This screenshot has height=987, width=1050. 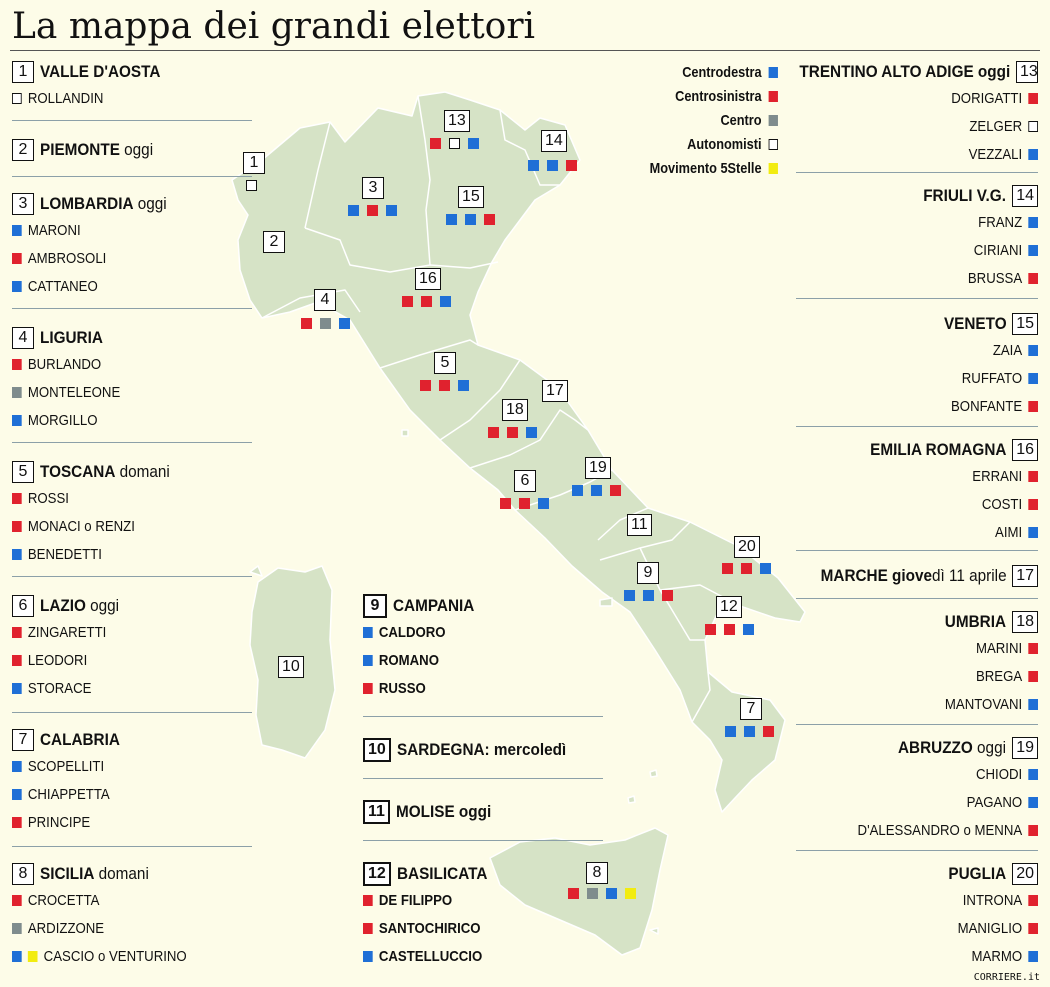 I want to click on region-number-badge: 5, so click(x=23, y=472).